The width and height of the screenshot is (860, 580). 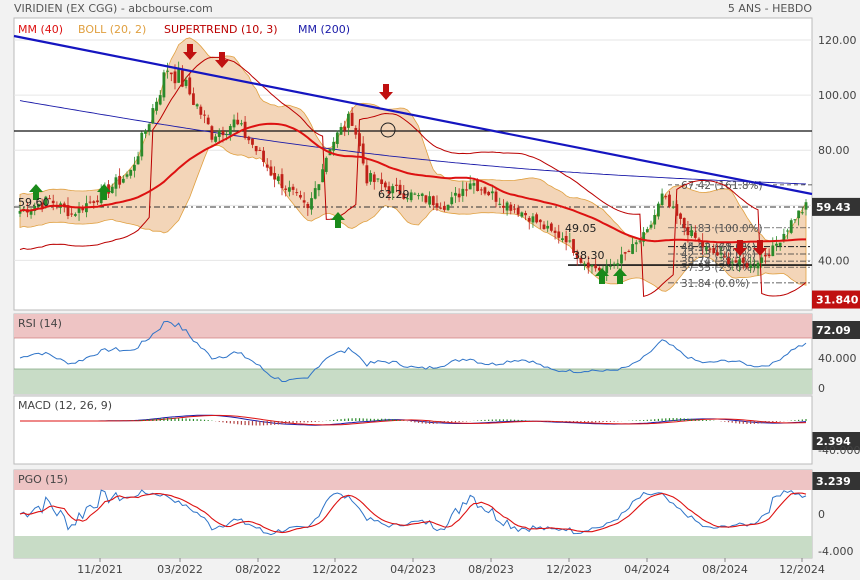 I want to click on value-badges: 59.43 31.840 72.09 2.394 3.239, so click(x=836, y=343).